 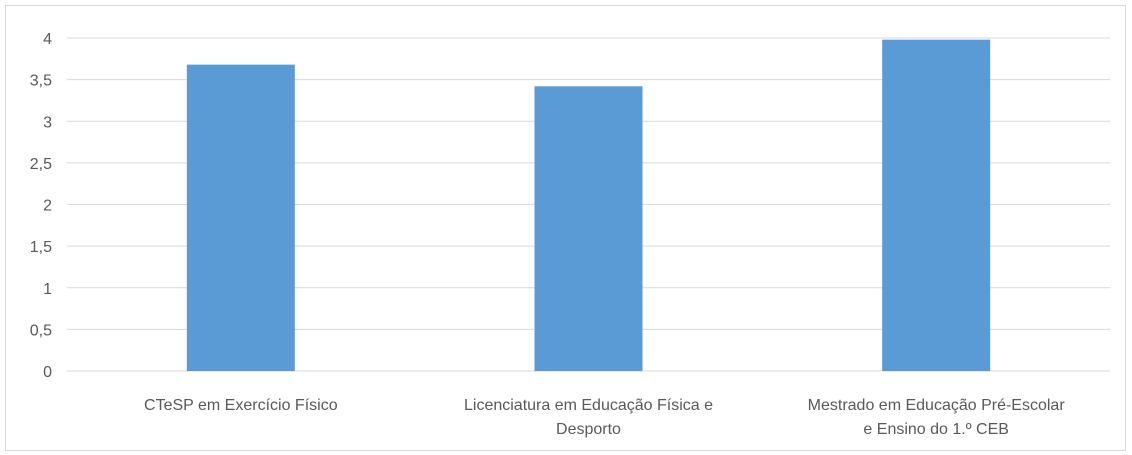 I want to click on y-tick-label: 2,5, so click(x=41, y=164).